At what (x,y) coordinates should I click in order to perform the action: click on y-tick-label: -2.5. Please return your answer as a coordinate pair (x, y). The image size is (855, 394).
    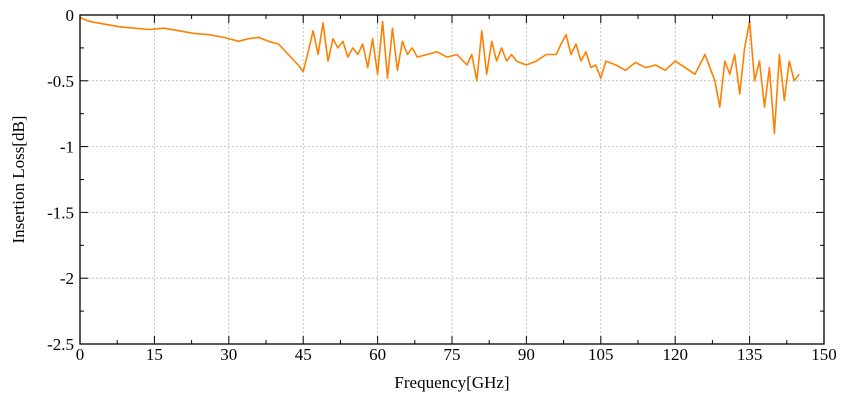
    Looking at the image, I should click on (60, 344).